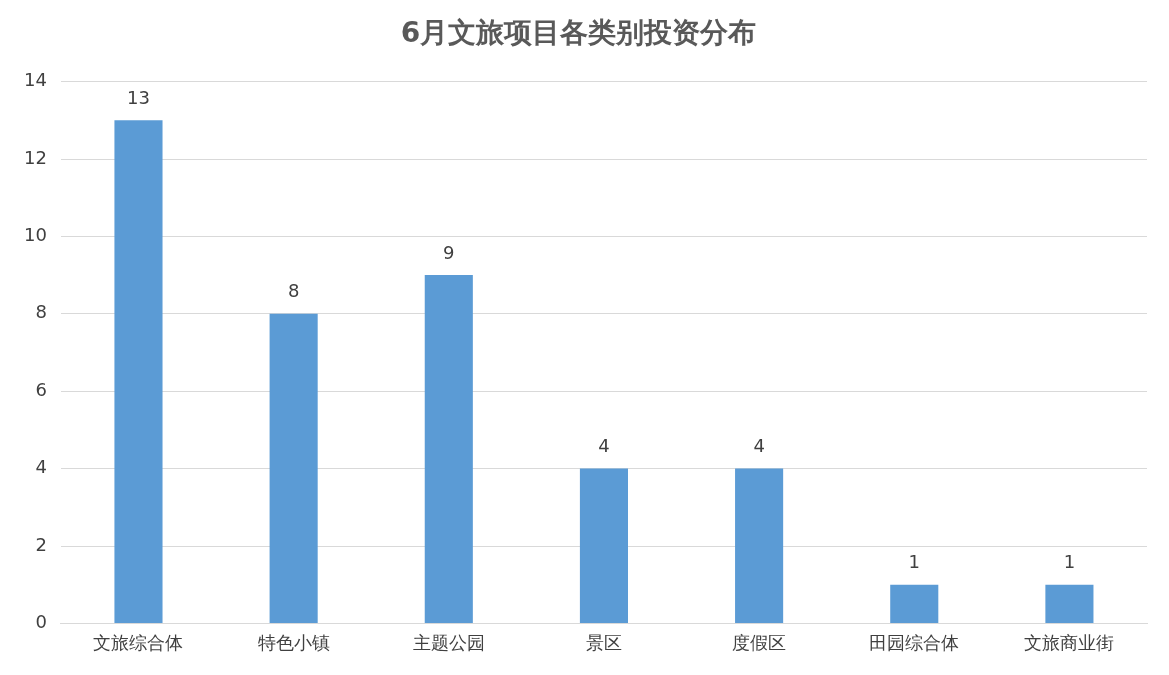 Image resolution: width=1169 pixels, height=675 pixels. Describe the element at coordinates (35, 235) in the screenshot. I see `y-tick-label: 10` at that location.